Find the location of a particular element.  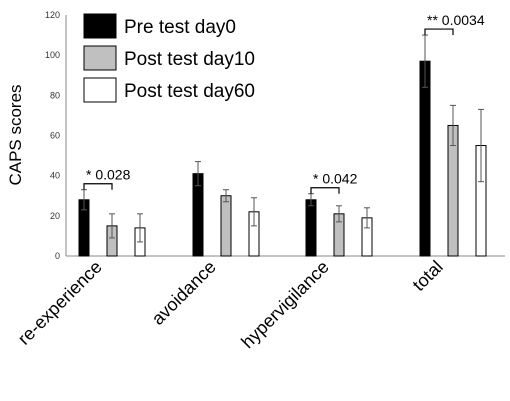

y-tick-label: 120 is located at coordinates (52, 15).